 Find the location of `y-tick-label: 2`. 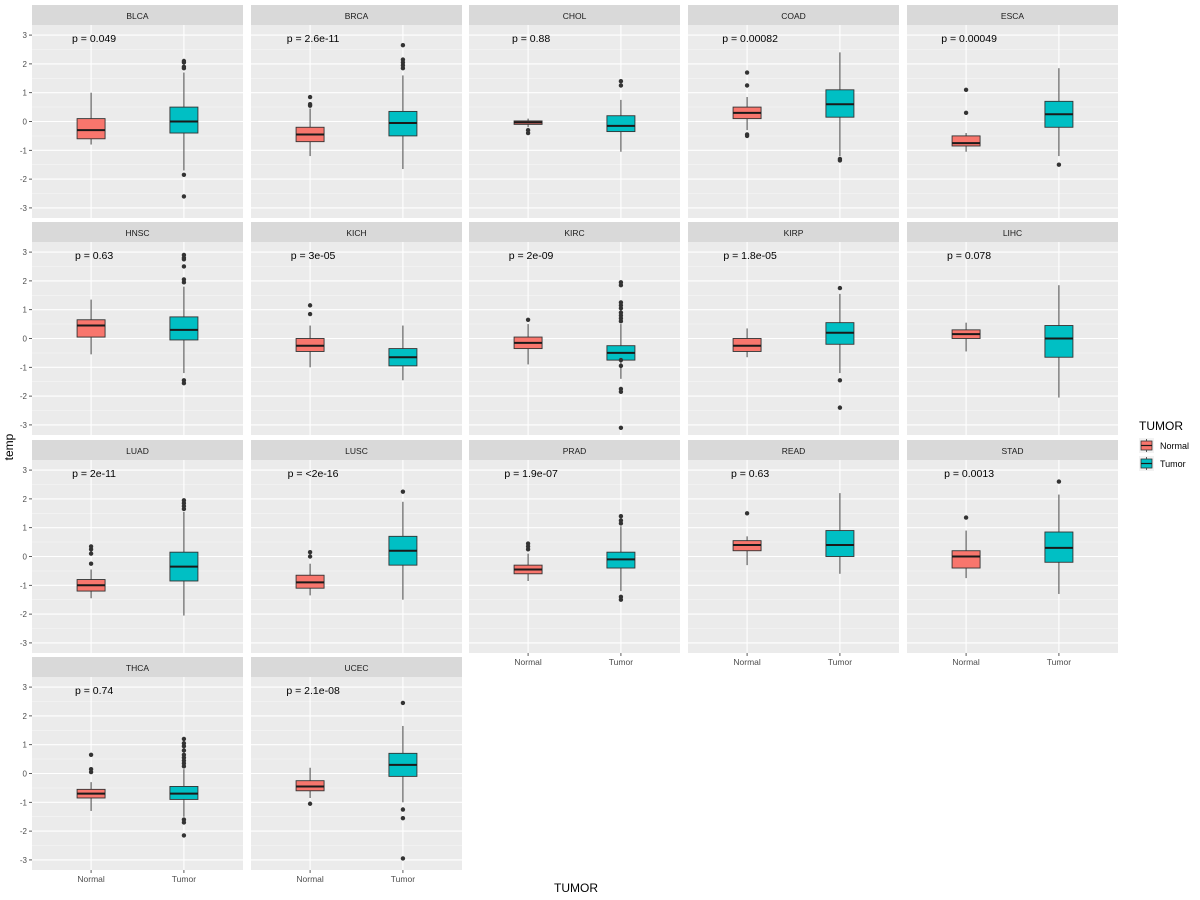

y-tick-label: 2 is located at coordinates (25, 281).